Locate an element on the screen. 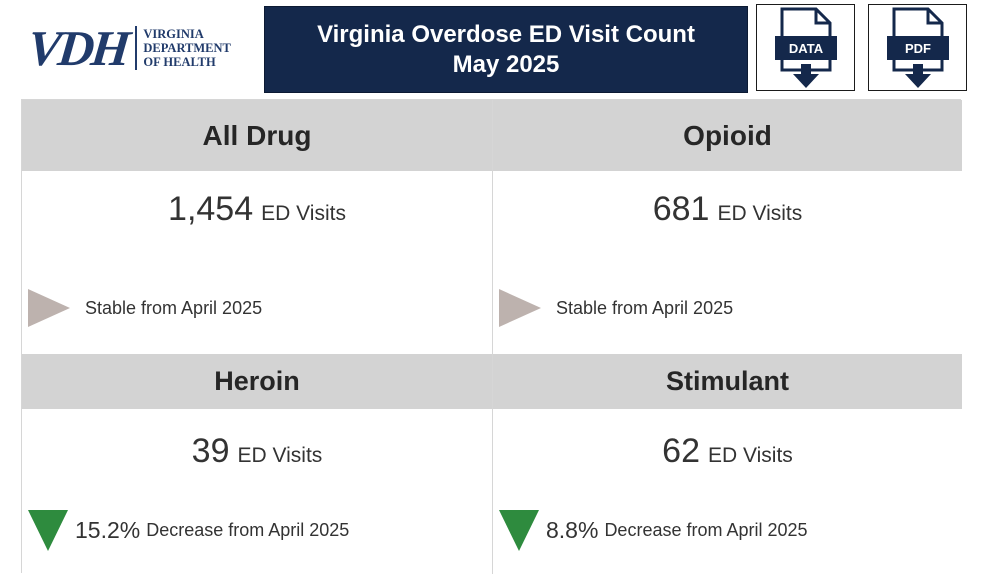  logo-mark: VDH is located at coordinates (78, 48).